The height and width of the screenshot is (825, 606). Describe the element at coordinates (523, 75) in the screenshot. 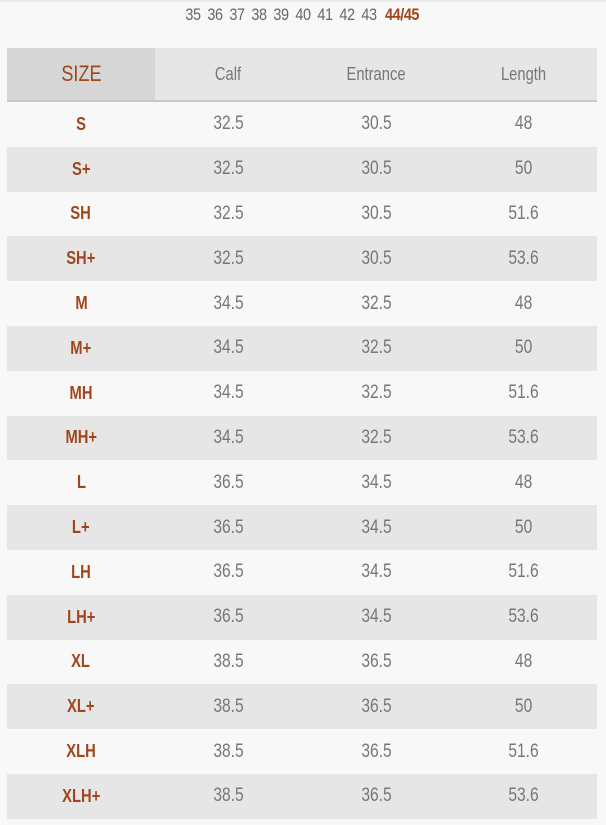

I see `header-length: Length` at that location.